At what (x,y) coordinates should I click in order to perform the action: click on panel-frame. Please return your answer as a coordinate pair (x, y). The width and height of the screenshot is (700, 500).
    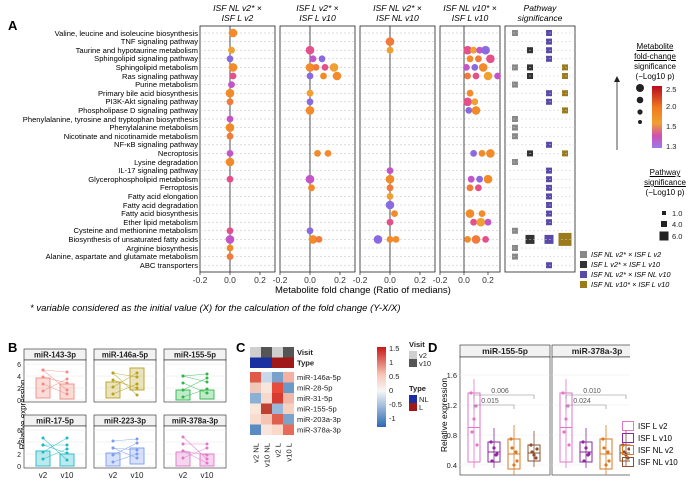
    Looking at the image, I should click on (237, 149).